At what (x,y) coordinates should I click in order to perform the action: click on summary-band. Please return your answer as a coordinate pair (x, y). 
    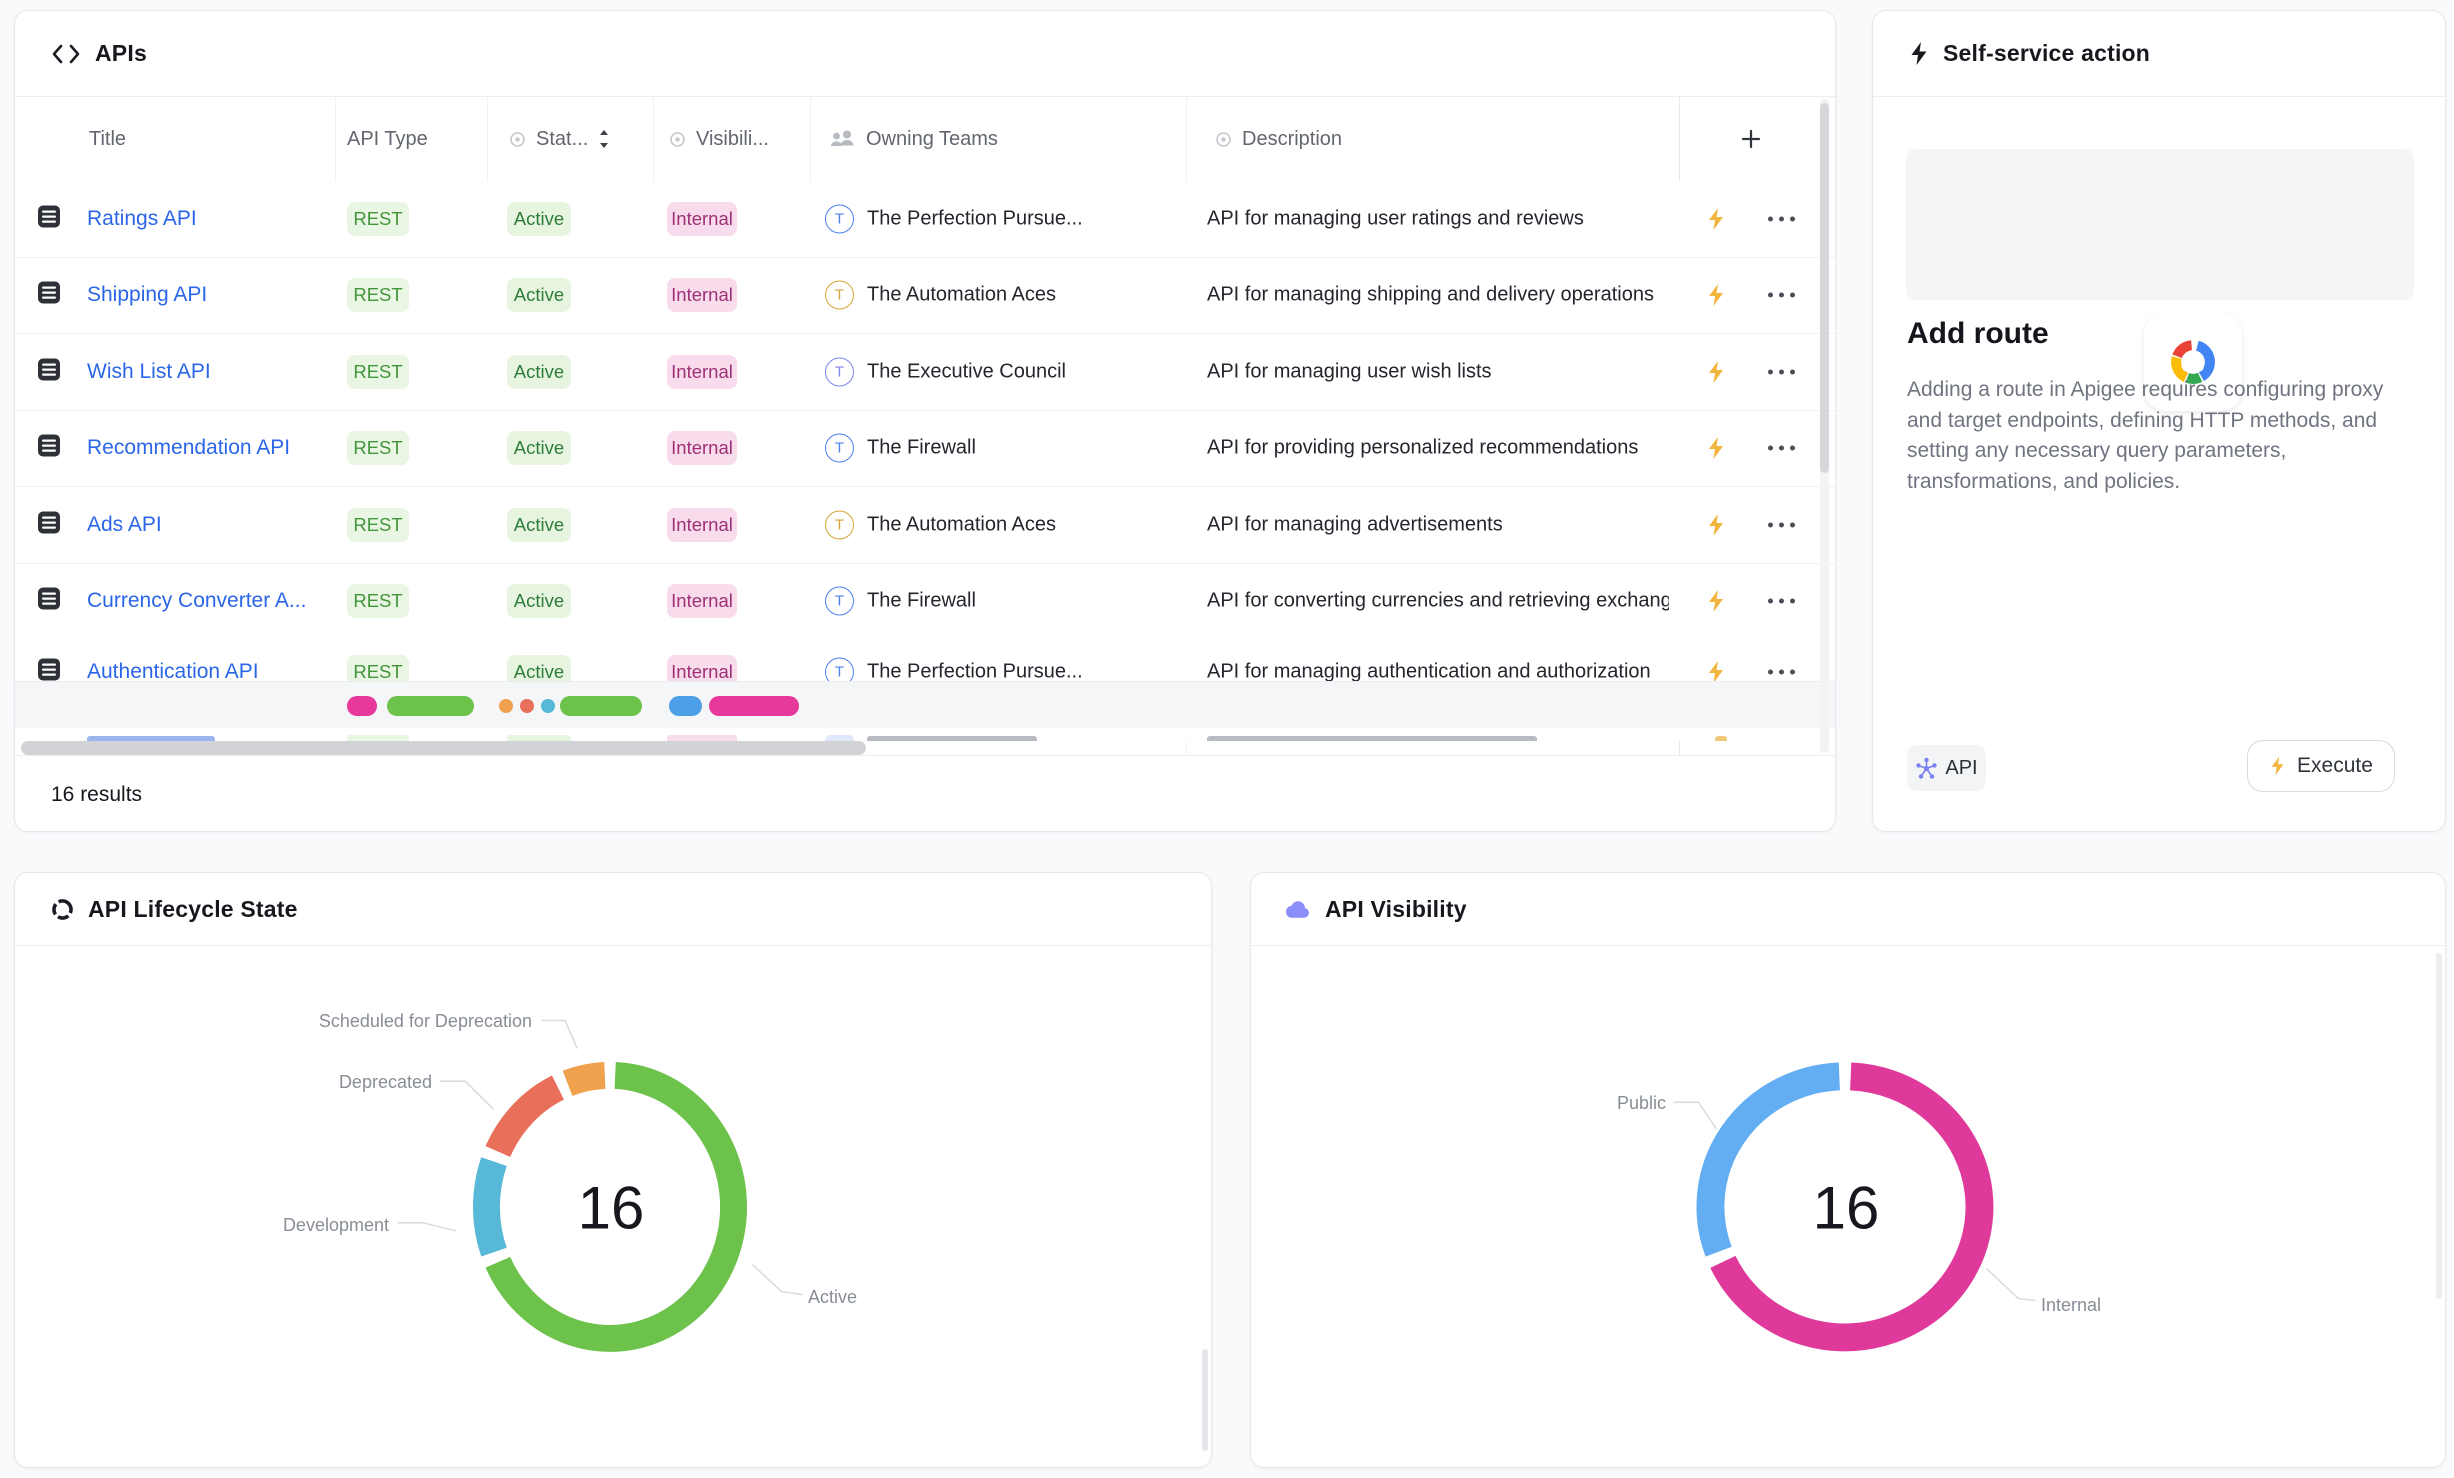
    Looking at the image, I should click on (925, 705).